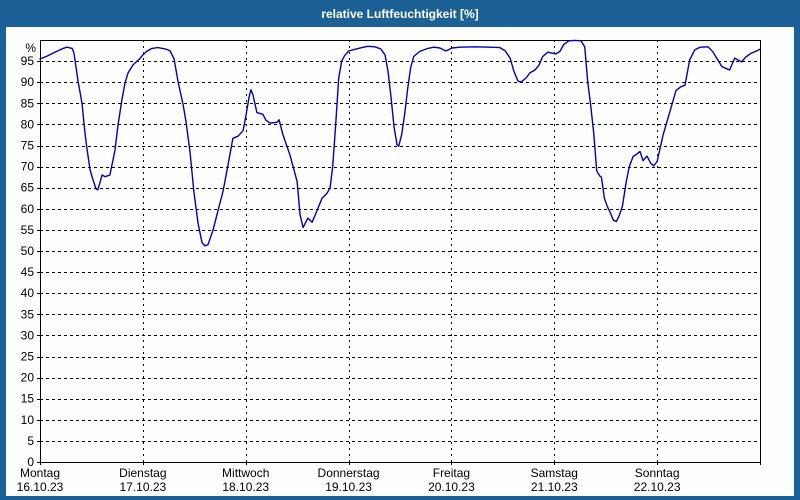  I want to click on y-tick-label: 85, so click(28, 103).